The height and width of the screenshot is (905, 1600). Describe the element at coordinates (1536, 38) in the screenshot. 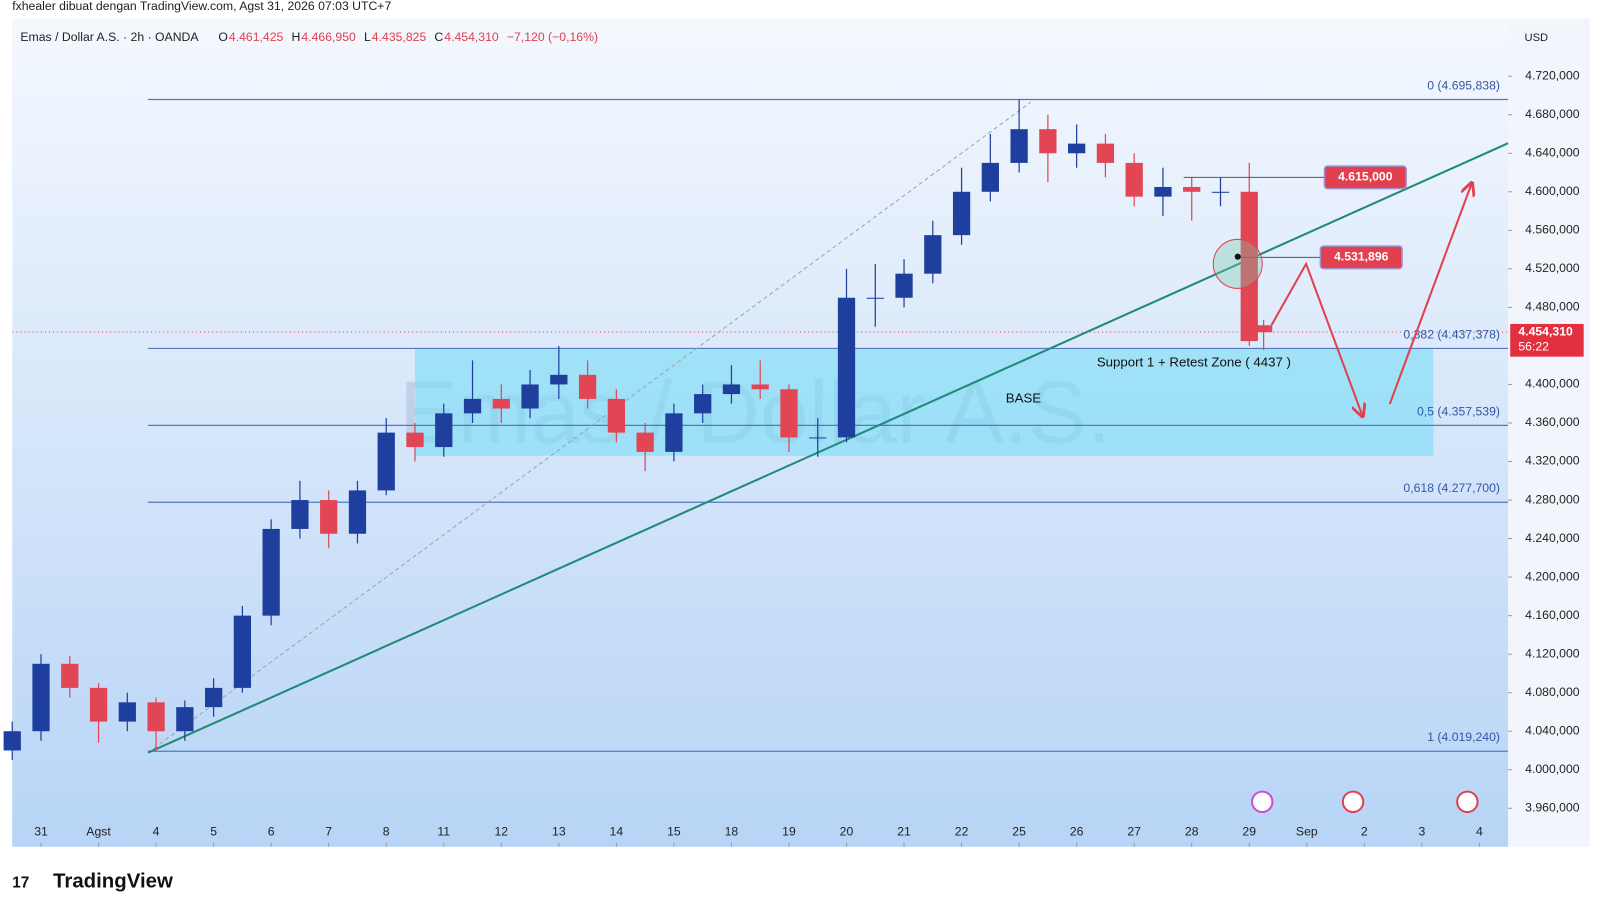

I see `currency: USD` at that location.